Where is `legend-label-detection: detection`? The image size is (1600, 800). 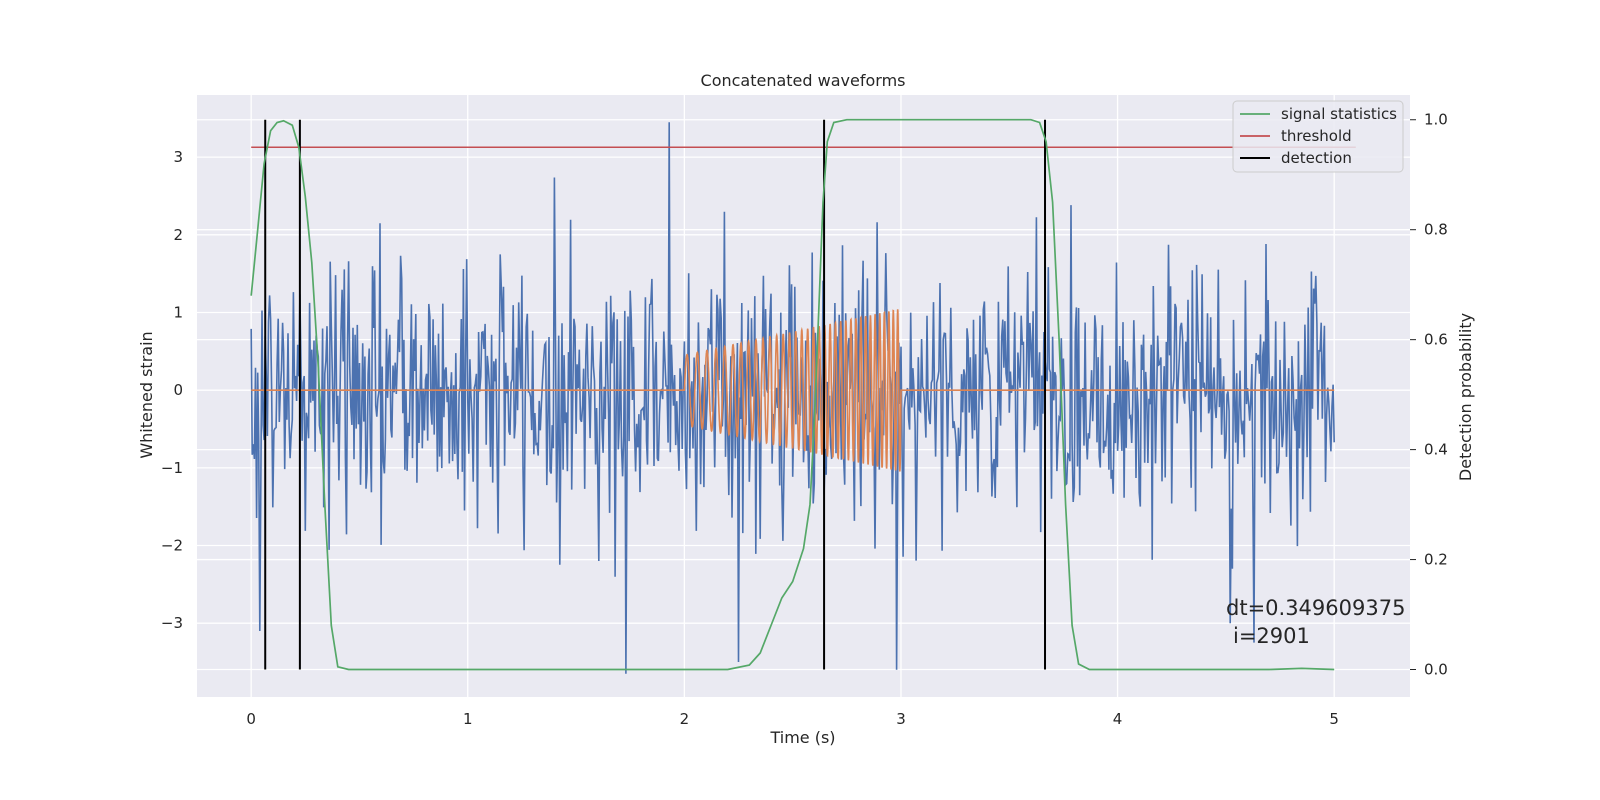 legend-label-detection: detection is located at coordinates (1316, 158).